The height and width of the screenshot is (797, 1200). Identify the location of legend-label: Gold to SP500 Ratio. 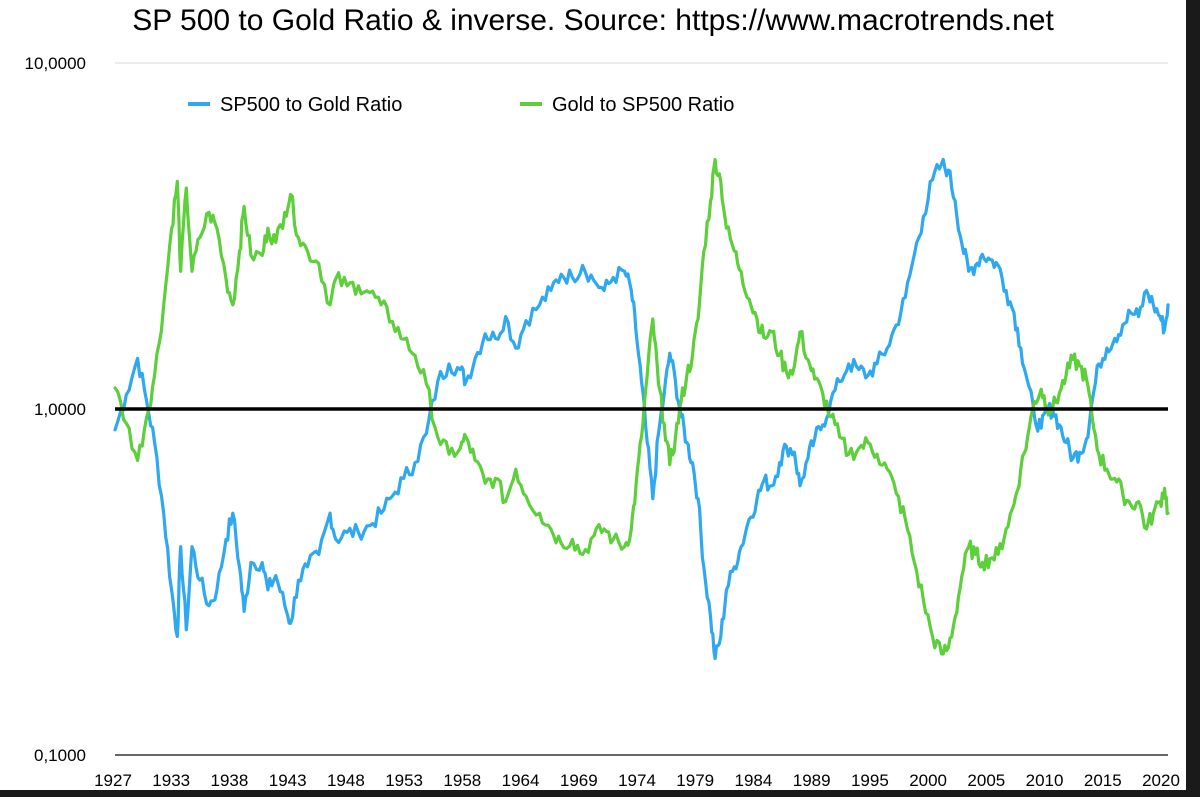
(643, 105).